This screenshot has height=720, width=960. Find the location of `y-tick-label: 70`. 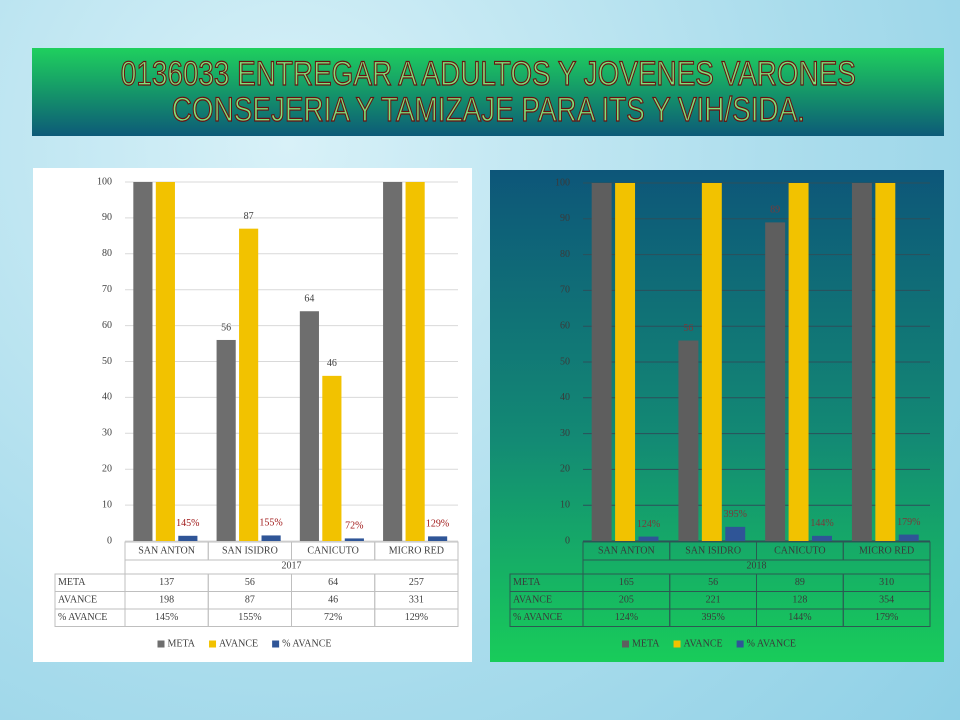

y-tick-label: 70 is located at coordinates (565, 290).